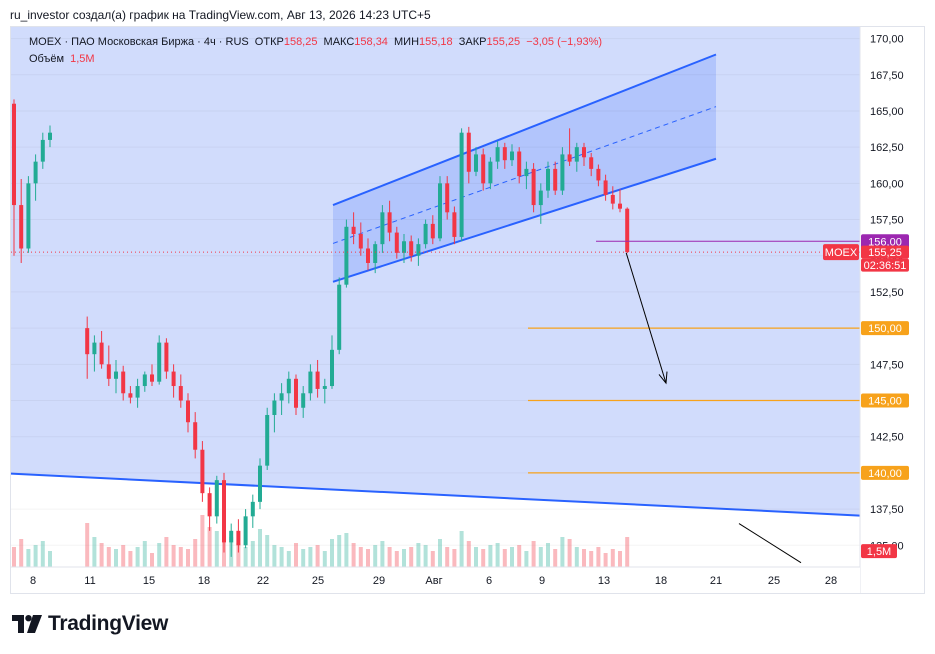  What do you see at coordinates (90, 624) in the screenshot?
I see `tradingview-logo: TradingView` at bounding box center [90, 624].